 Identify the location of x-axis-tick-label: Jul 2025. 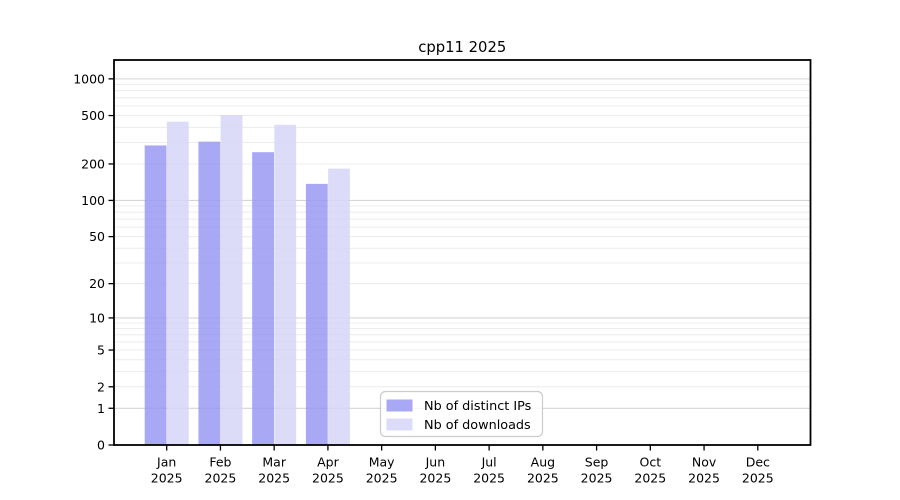
(489, 470).